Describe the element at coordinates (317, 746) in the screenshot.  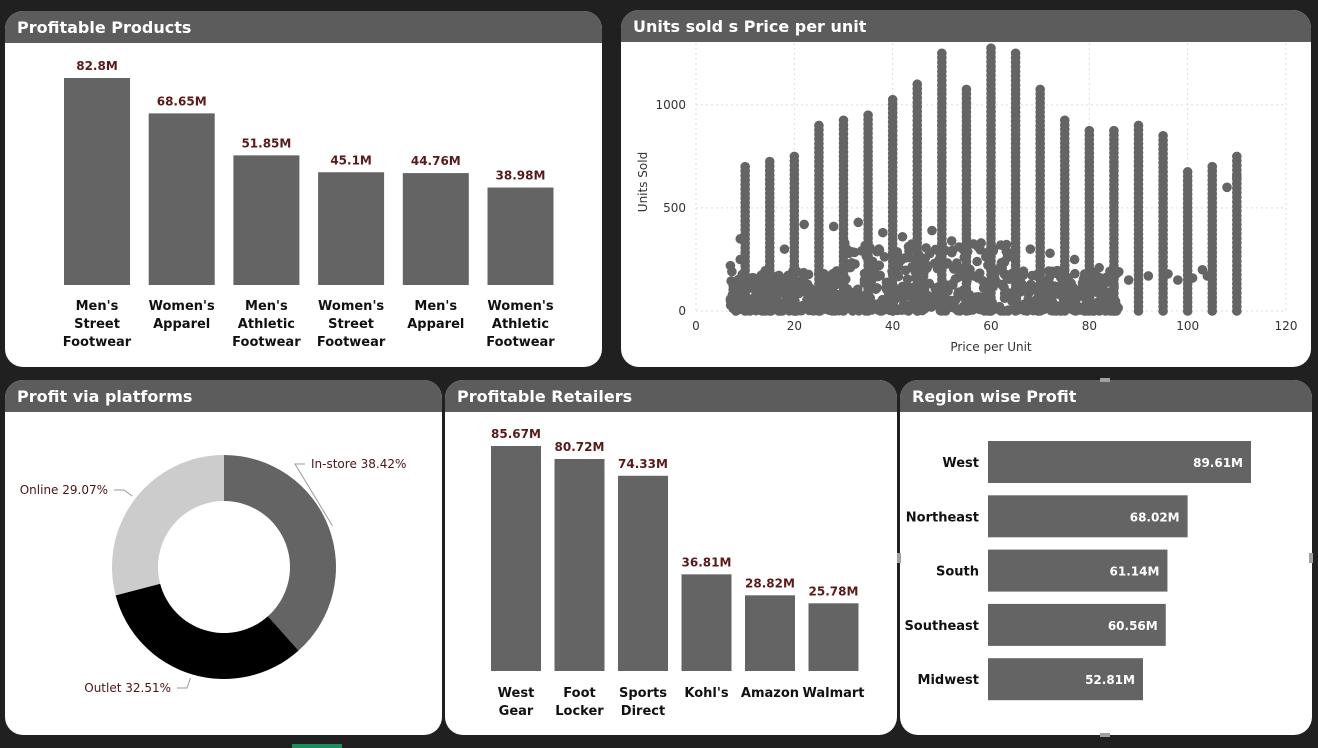
I see `page-tab-indicator` at that location.